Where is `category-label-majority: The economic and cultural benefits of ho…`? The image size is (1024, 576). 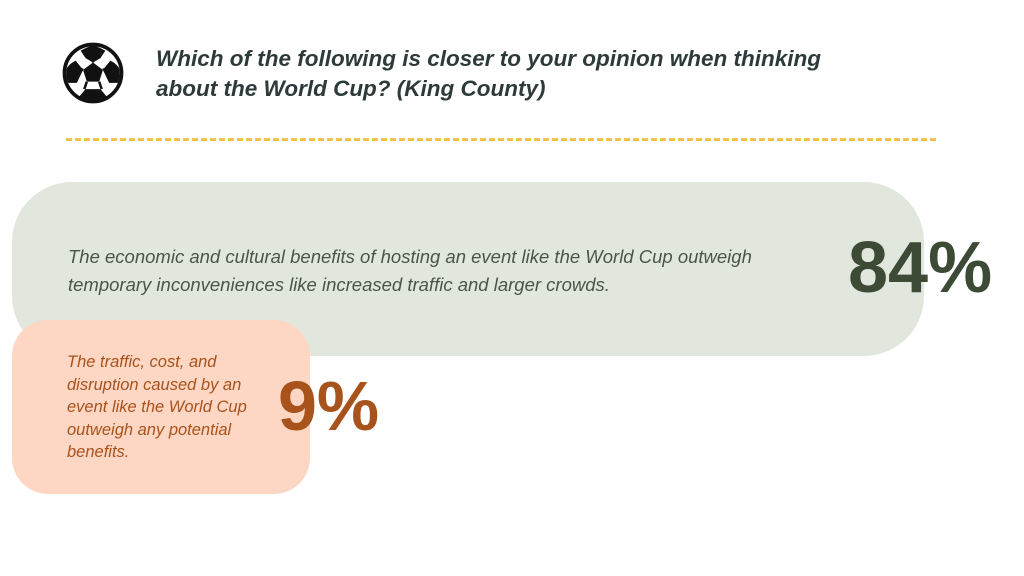 category-label-majority: The economic and cultural benefits of ho… is located at coordinates (410, 270).